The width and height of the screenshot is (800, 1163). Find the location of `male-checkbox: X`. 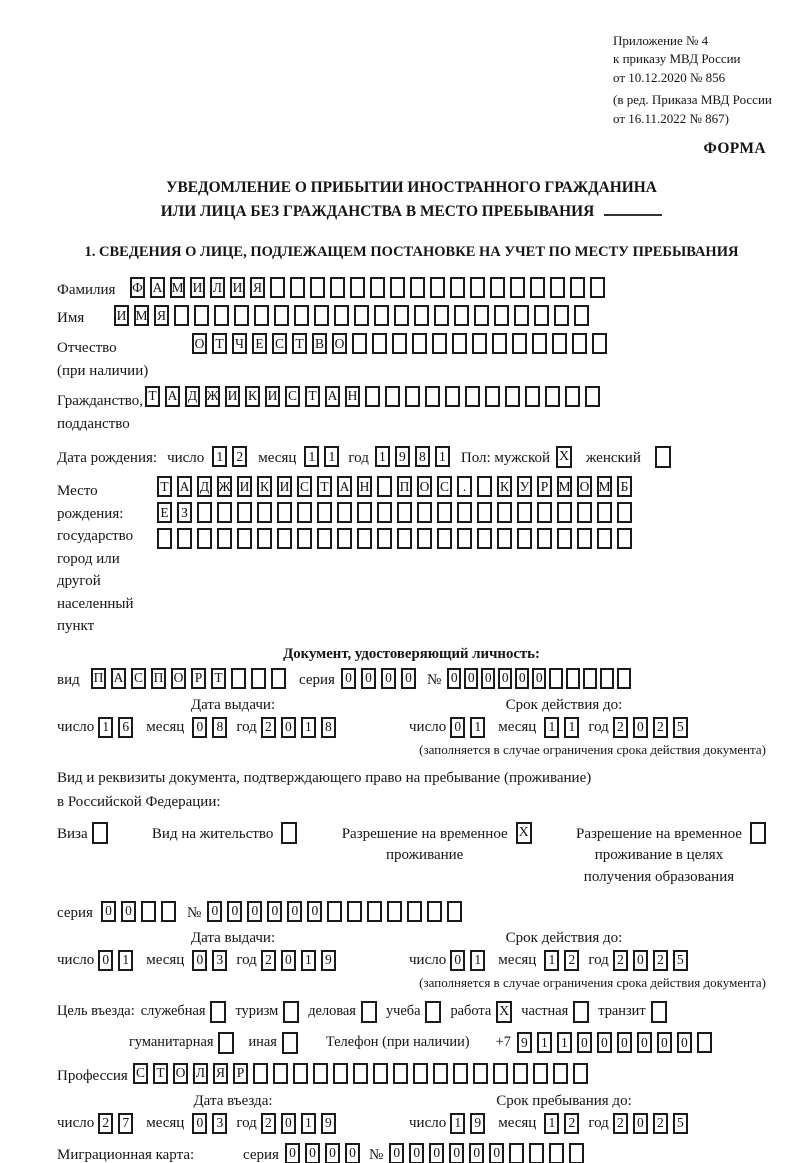

male-checkbox: X is located at coordinates (564, 457).